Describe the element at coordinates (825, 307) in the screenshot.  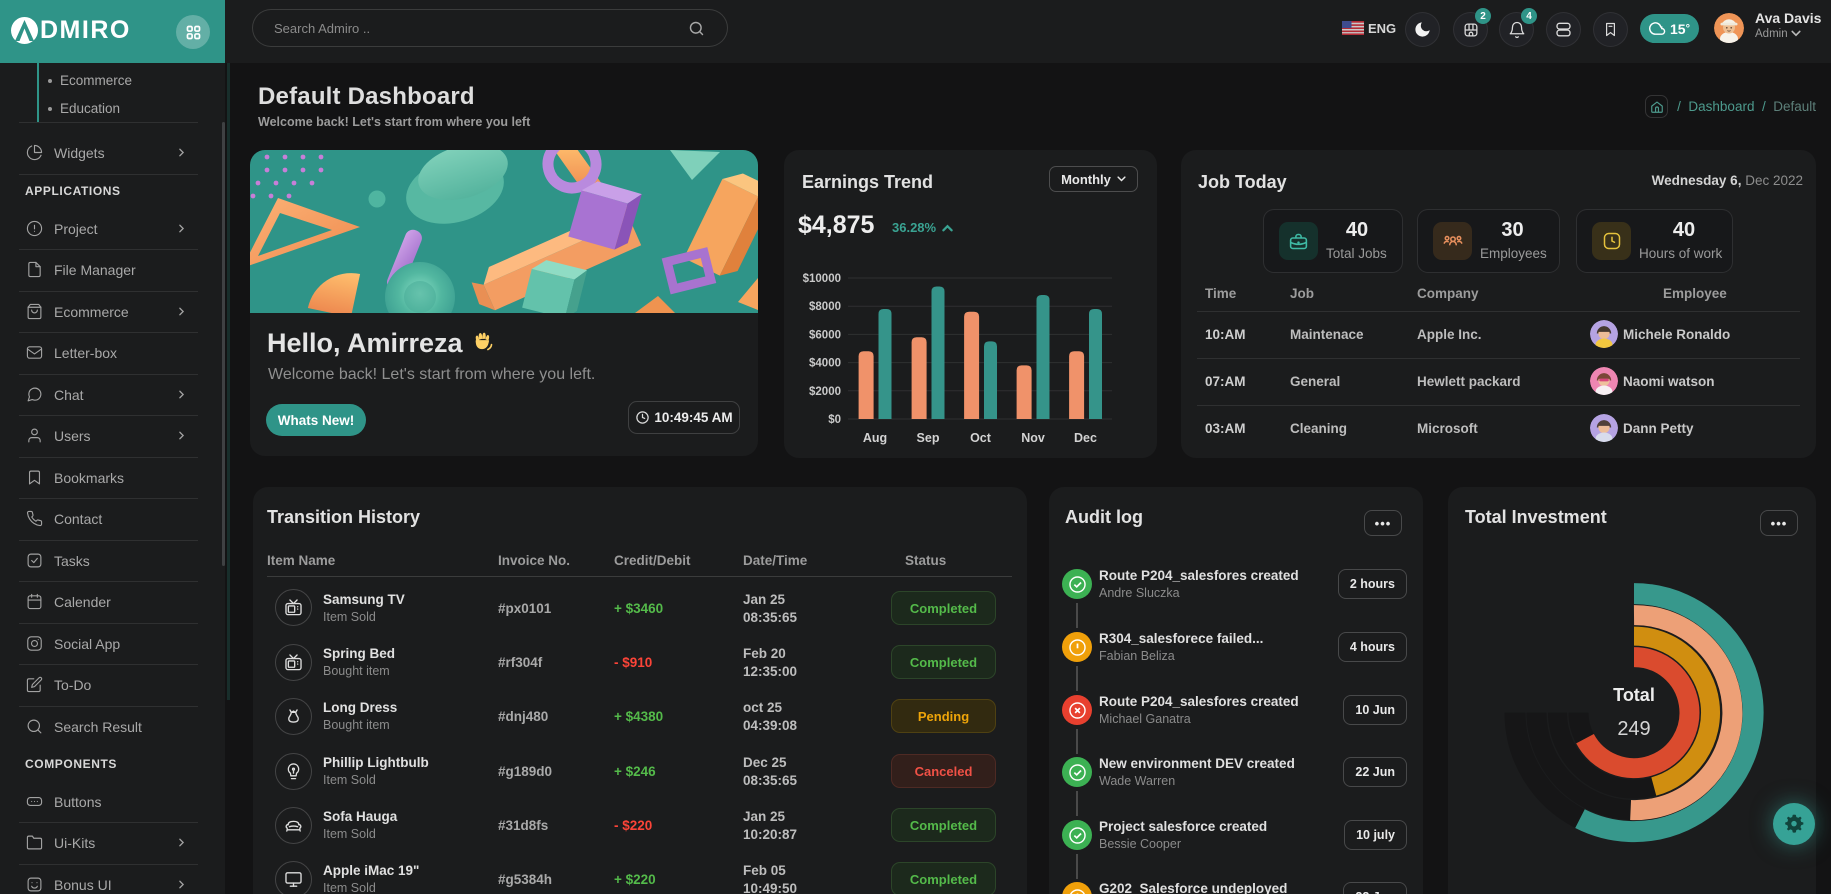
I see `svg-text: $8000` at that location.